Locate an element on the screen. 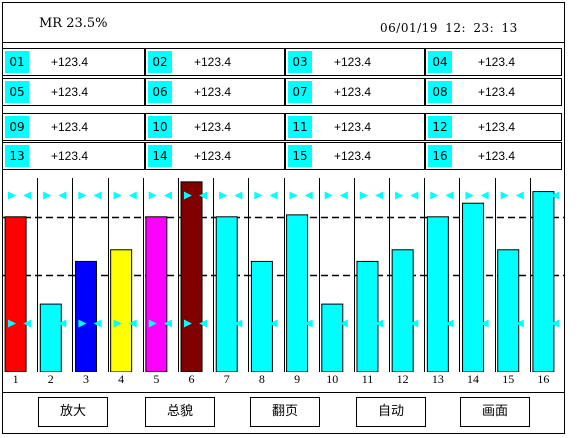 This screenshot has height=438, width=579. channel-cell: 09 +123.4 is located at coordinates (73, 127).